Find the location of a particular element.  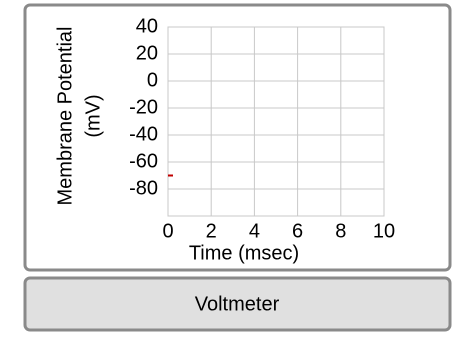

x-tick-label: 0 is located at coordinates (167, 231).